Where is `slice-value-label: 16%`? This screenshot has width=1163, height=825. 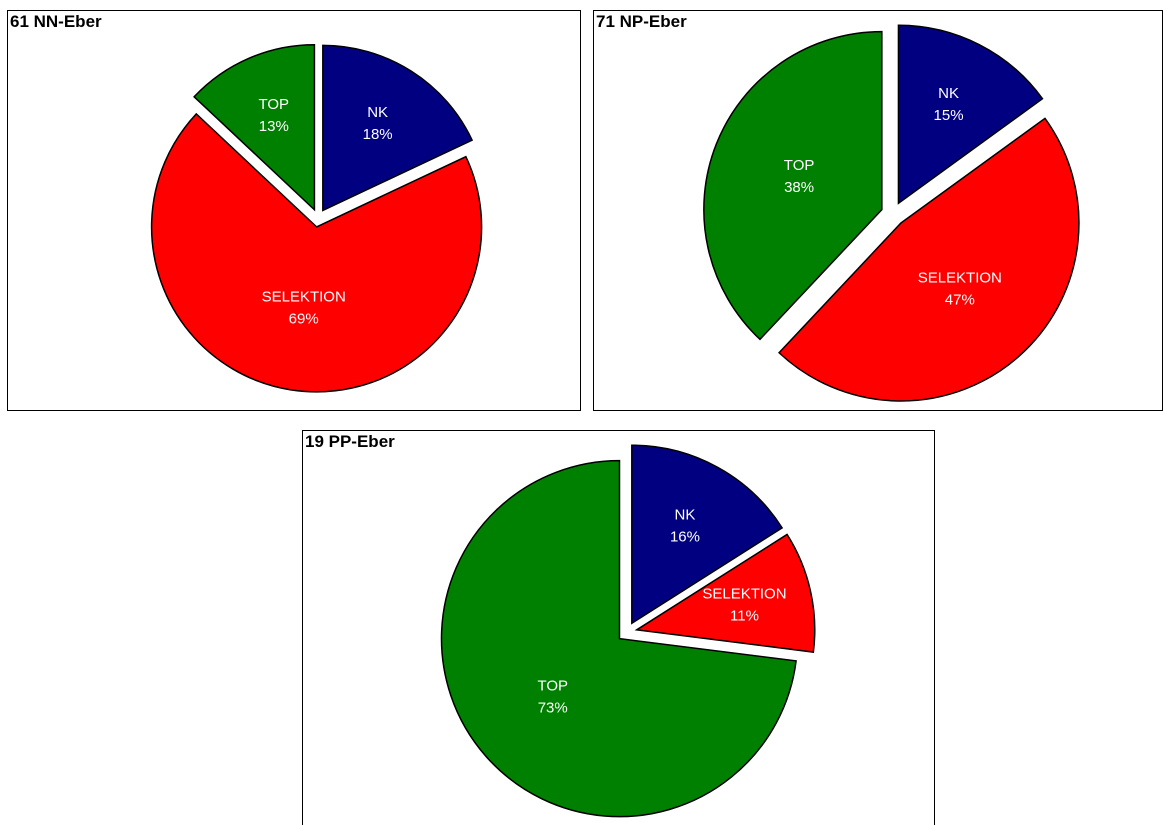
slice-value-label: 16% is located at coordinates (685, 536).